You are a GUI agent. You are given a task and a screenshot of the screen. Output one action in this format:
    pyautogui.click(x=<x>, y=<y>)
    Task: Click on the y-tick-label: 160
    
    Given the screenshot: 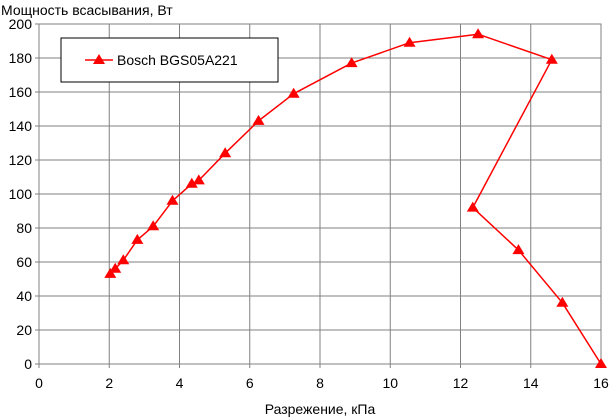 What is the action you would take?
    pyautogui.click(x=21, y=92)
    